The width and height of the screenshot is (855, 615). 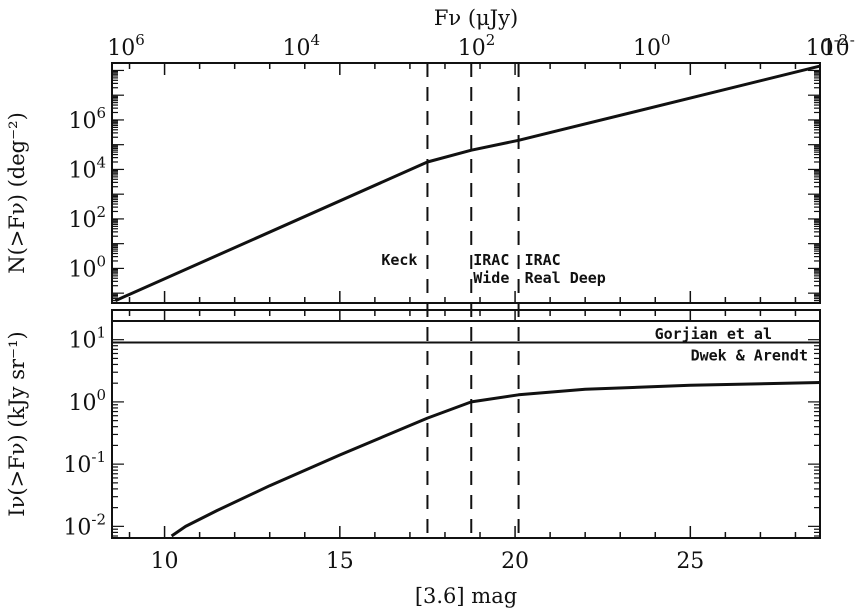 What do you see at coordinates (652, 46) in the screenshot?
I see `top-axis-tick-label: 10⁰` at bounding box center [652, 46].